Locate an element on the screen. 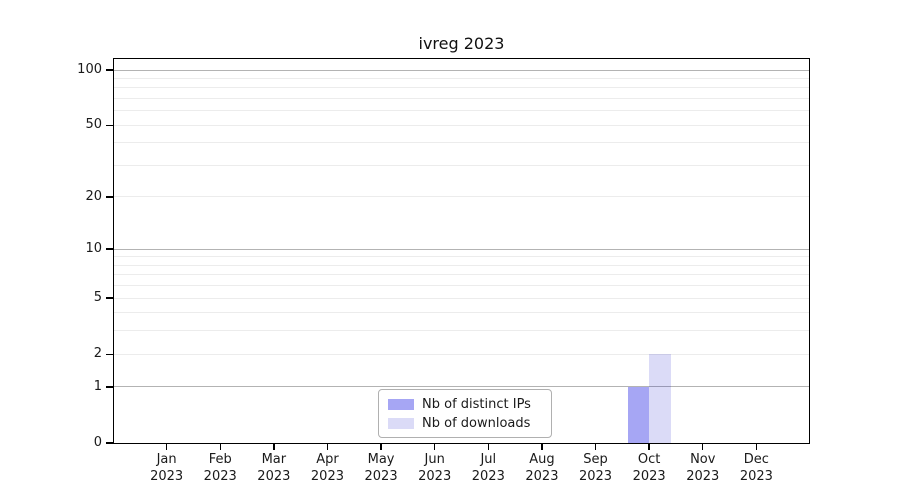  x-axis-tick-label: Feb 2023 is located at coordinates (220, 468).